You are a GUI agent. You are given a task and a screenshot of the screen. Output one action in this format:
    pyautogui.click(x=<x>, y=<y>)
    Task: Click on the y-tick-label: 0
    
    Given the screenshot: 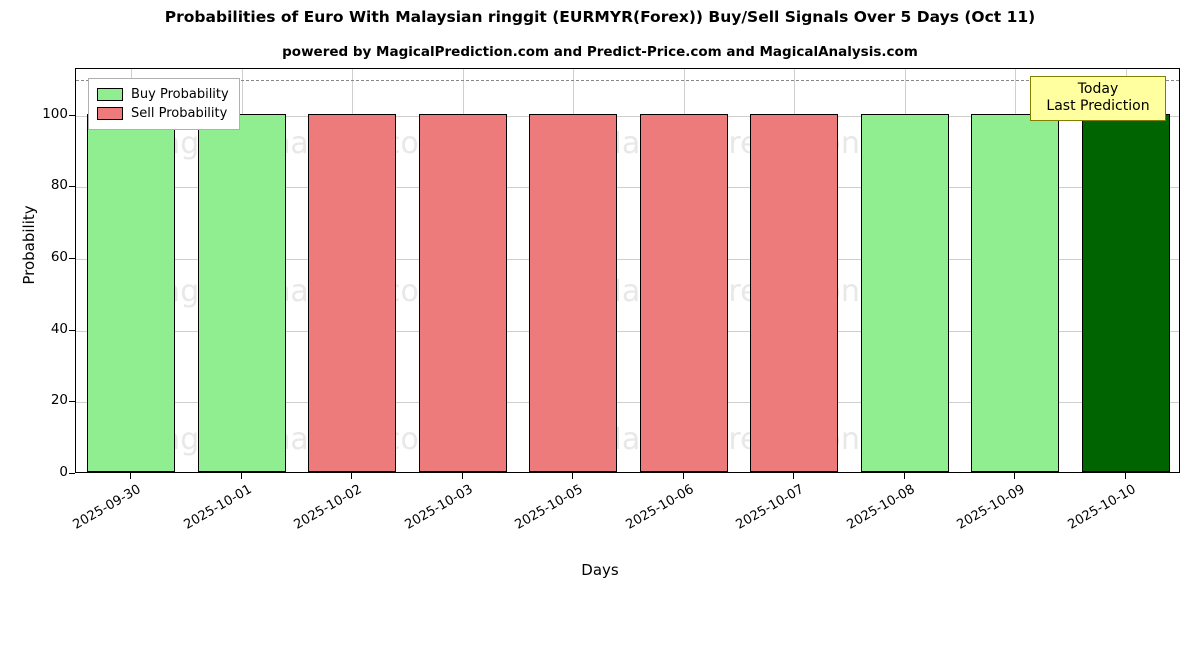 What is the action you would take?
    pyautogui.click(x=63, y=472)
    